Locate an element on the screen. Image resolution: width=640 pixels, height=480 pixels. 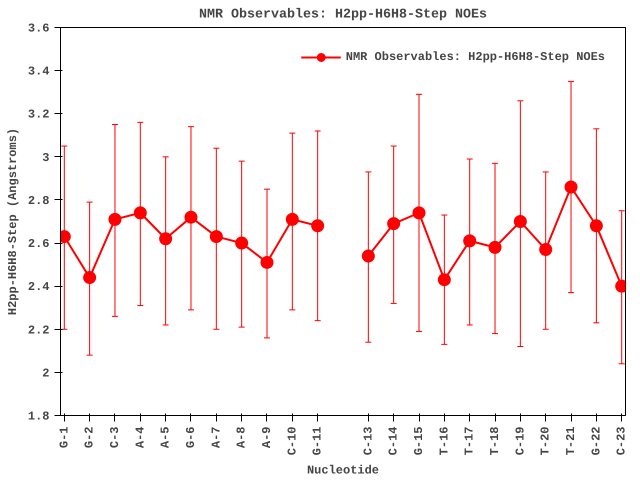
y-tick-label: 3 is located at coordinates (46, 157).